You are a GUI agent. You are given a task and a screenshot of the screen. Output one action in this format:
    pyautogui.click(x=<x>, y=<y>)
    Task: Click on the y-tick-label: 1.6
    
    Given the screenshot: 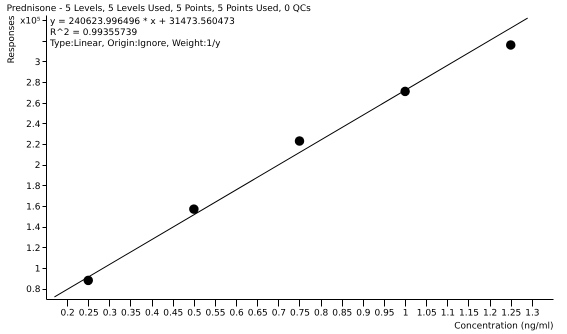 What is the action you would take?
    pyautogui.click(x=33, y=207)
    